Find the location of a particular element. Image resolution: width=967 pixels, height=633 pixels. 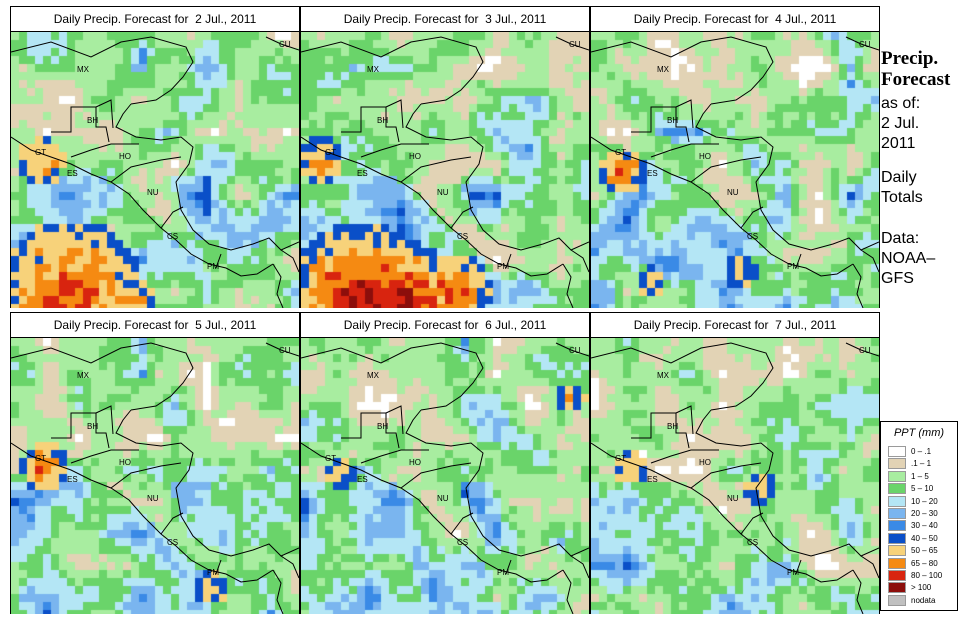

asof-label: as of: is located at coordinates (901, 103).